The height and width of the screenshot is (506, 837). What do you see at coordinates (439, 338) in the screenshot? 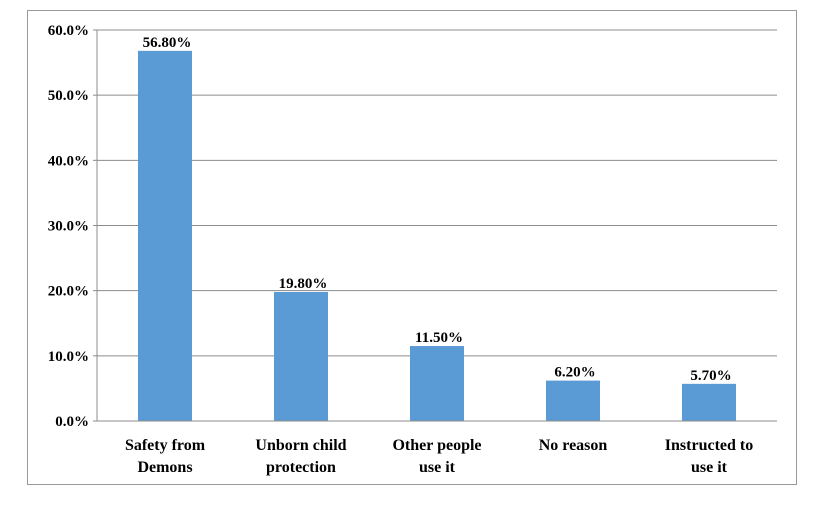
I see `data-label: 11.50%` at bounding box center [439, 338].